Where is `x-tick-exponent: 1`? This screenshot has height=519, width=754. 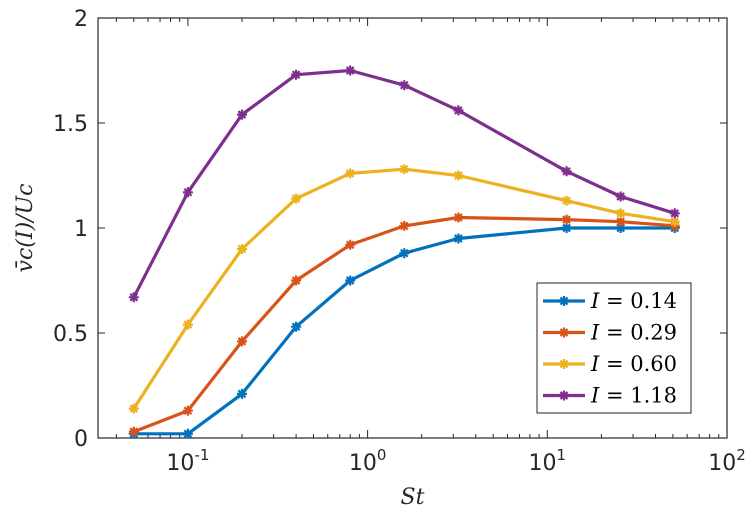
x-tick-exponent: 1 is located at coordinates (562, 455).